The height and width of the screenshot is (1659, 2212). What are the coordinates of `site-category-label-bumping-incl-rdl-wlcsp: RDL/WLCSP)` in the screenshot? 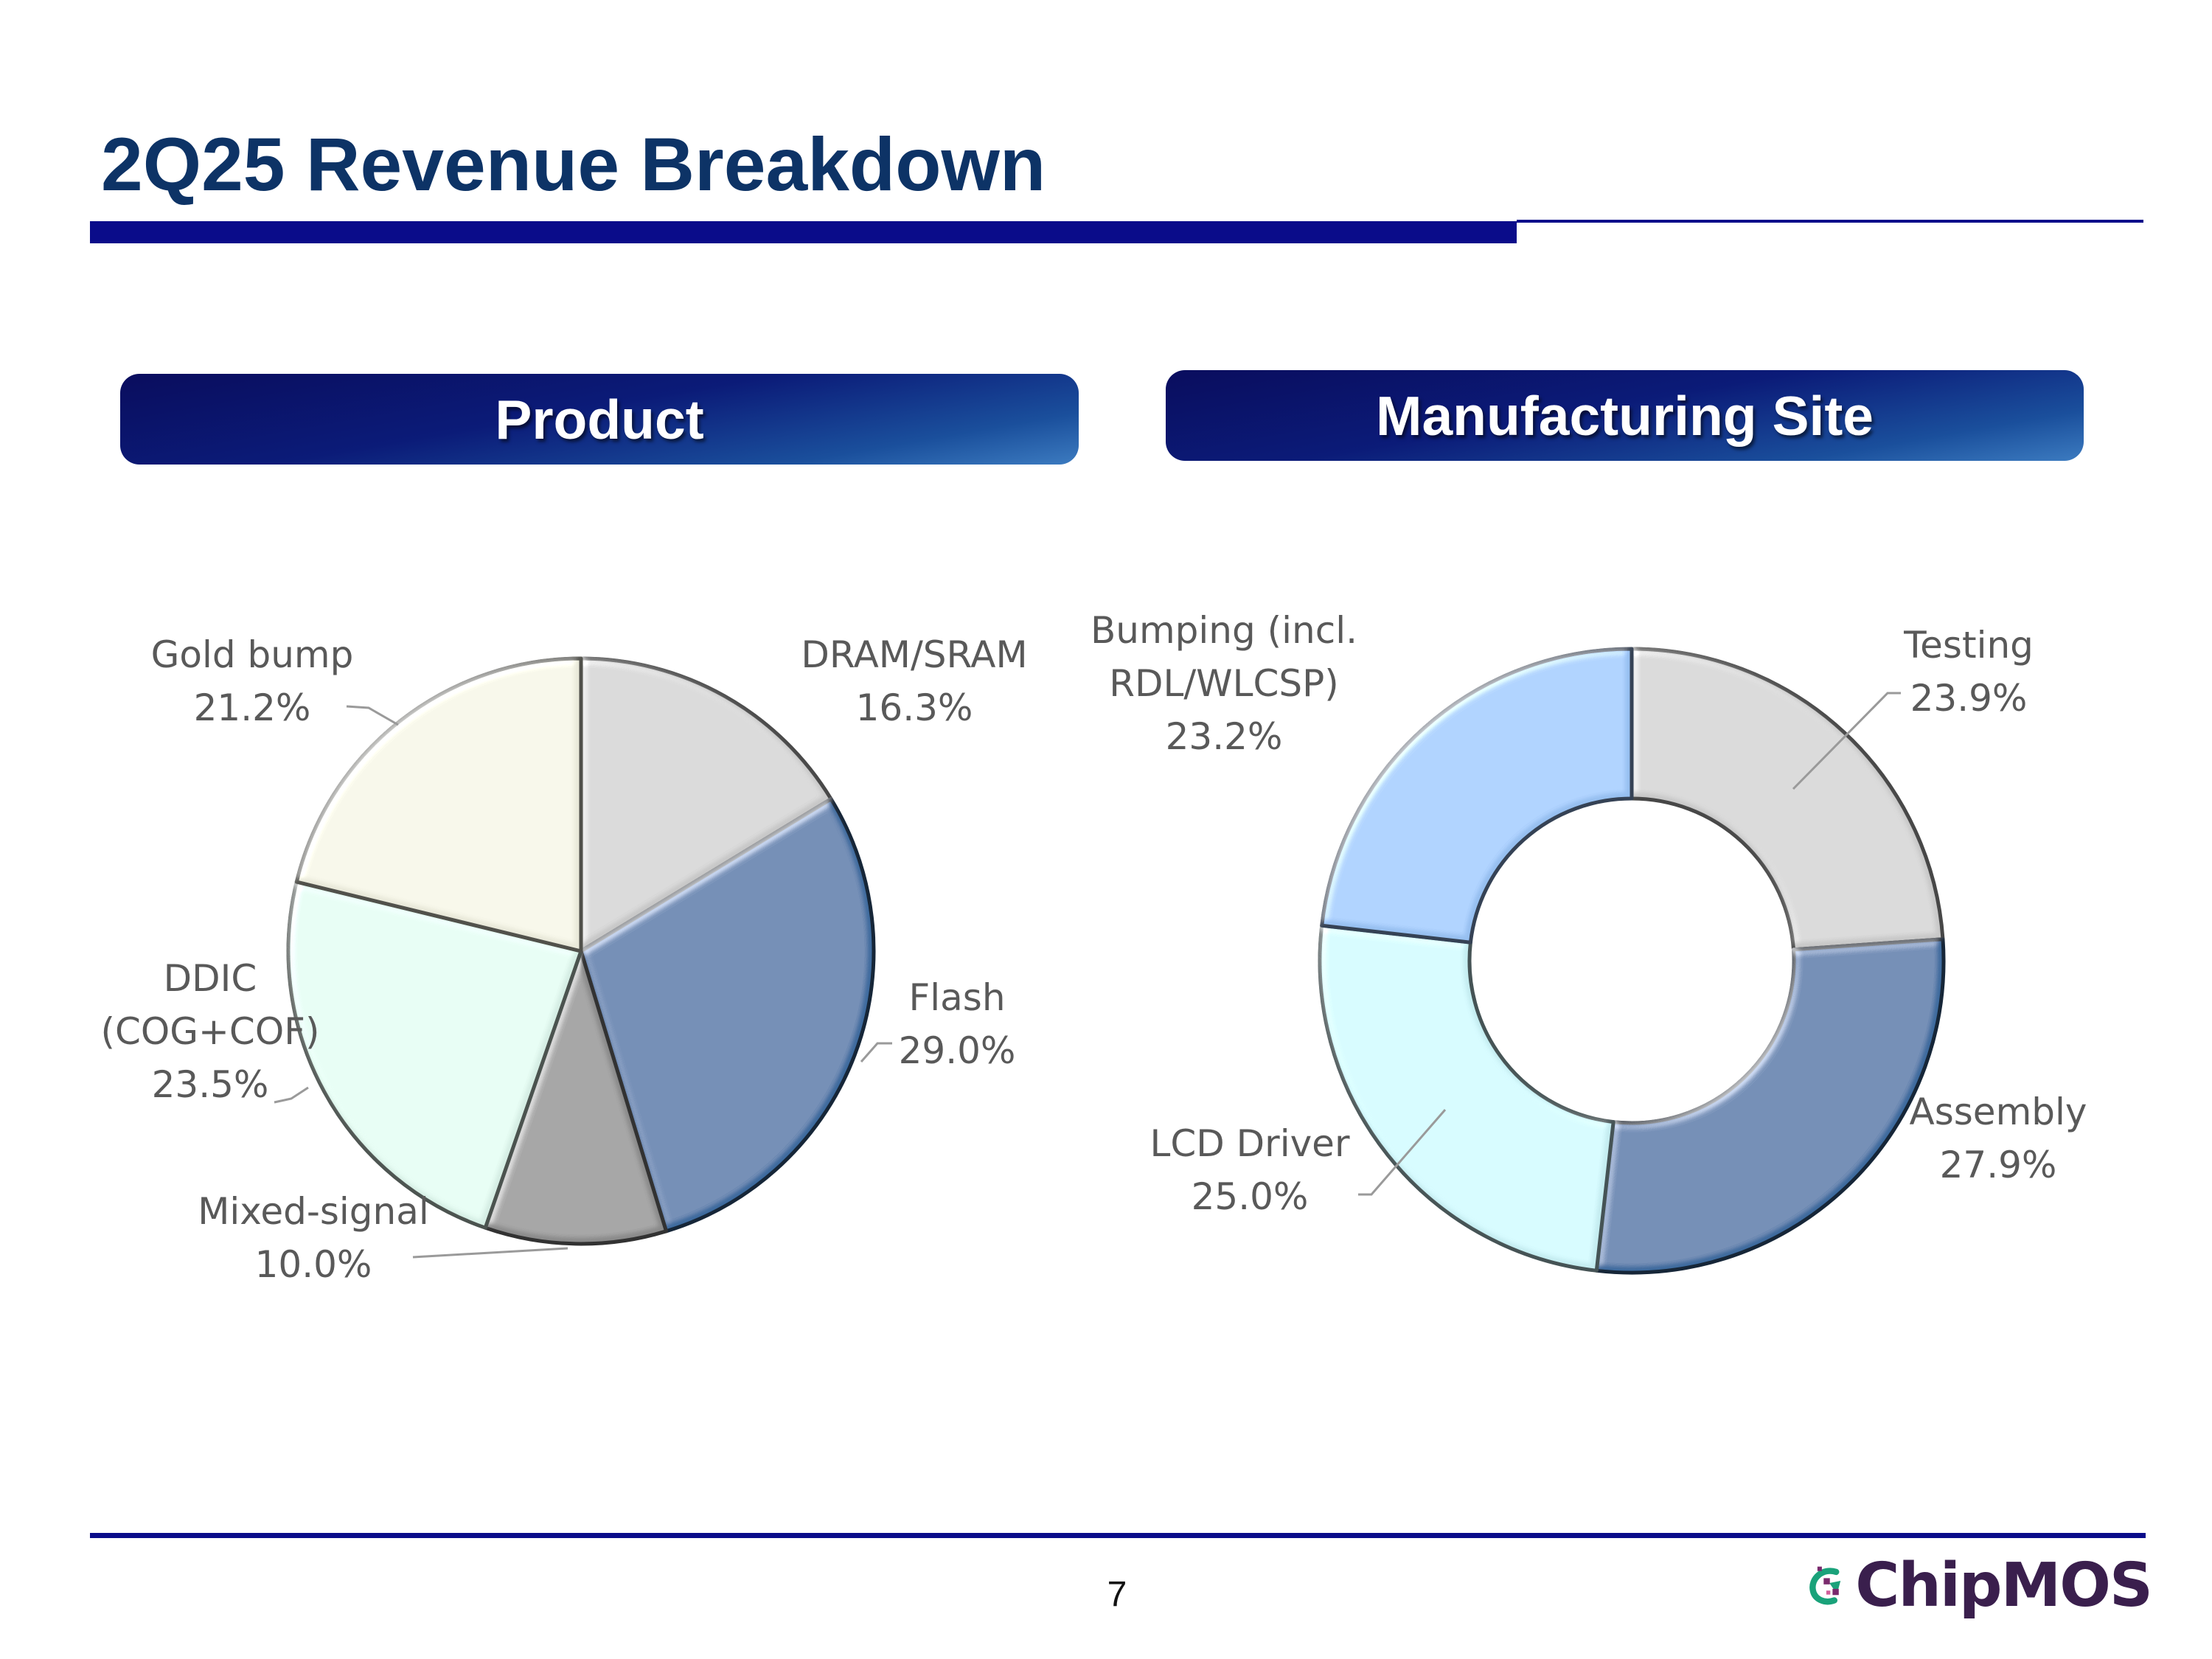 It's located at (1224, 683).